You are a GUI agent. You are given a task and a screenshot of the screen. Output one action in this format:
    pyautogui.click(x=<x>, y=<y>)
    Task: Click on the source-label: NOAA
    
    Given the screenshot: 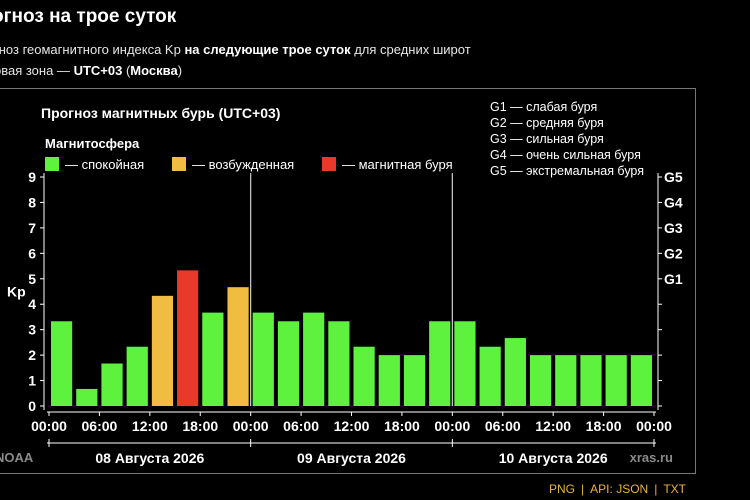 What is the action you would take?
    pyautogui.click(x=17, y=457)
    